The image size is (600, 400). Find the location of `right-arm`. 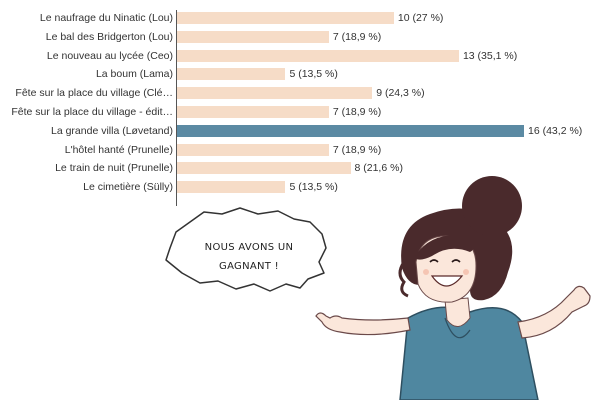

right-arm is located at coordinates (554, 312).